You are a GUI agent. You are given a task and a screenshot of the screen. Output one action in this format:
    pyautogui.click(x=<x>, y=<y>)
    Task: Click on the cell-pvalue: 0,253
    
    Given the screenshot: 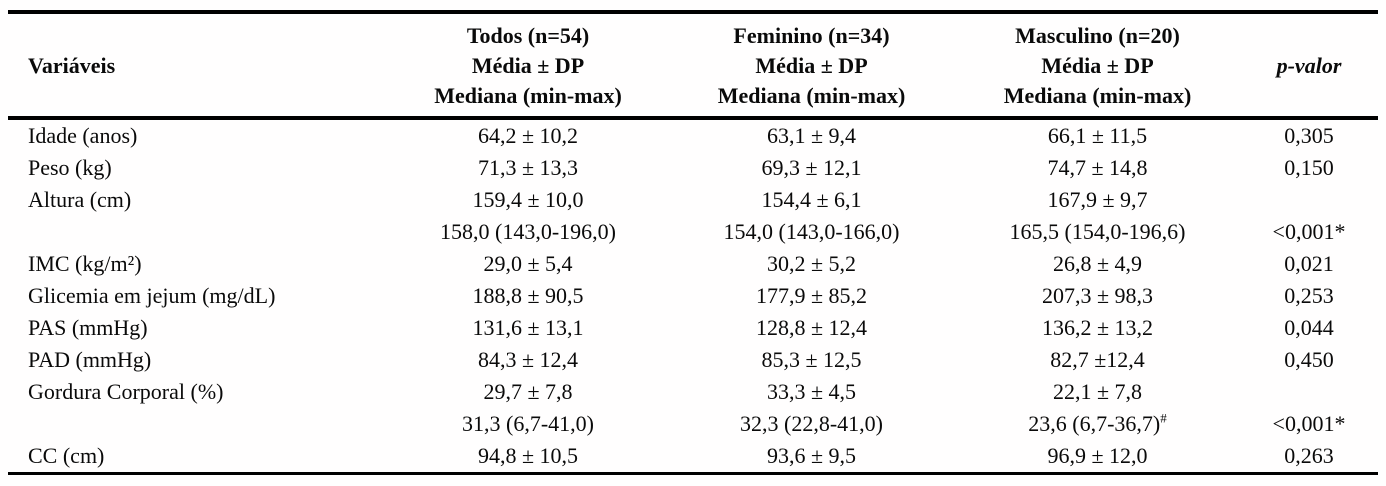 What is the action you would take?
    pyautogui.click(x=1309, y=295)
    